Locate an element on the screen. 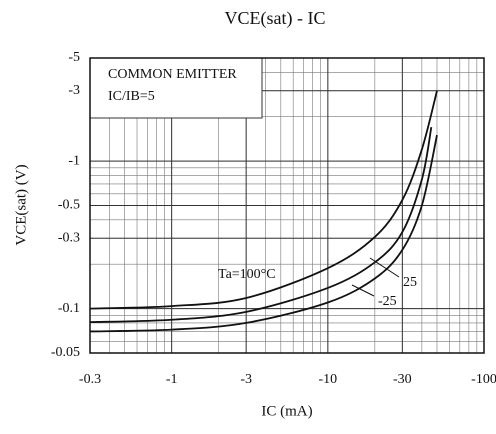 The width and height of the screenshot is (496, 434). x-tick-label: -30 is located at coordinates (402, 379).